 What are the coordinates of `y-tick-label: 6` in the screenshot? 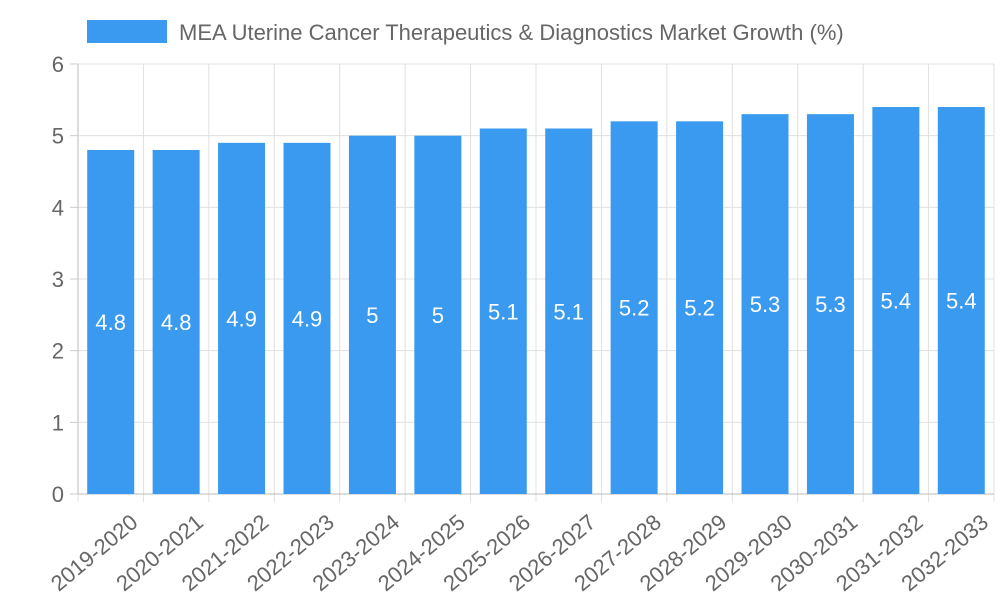 It's located at (58, 64).